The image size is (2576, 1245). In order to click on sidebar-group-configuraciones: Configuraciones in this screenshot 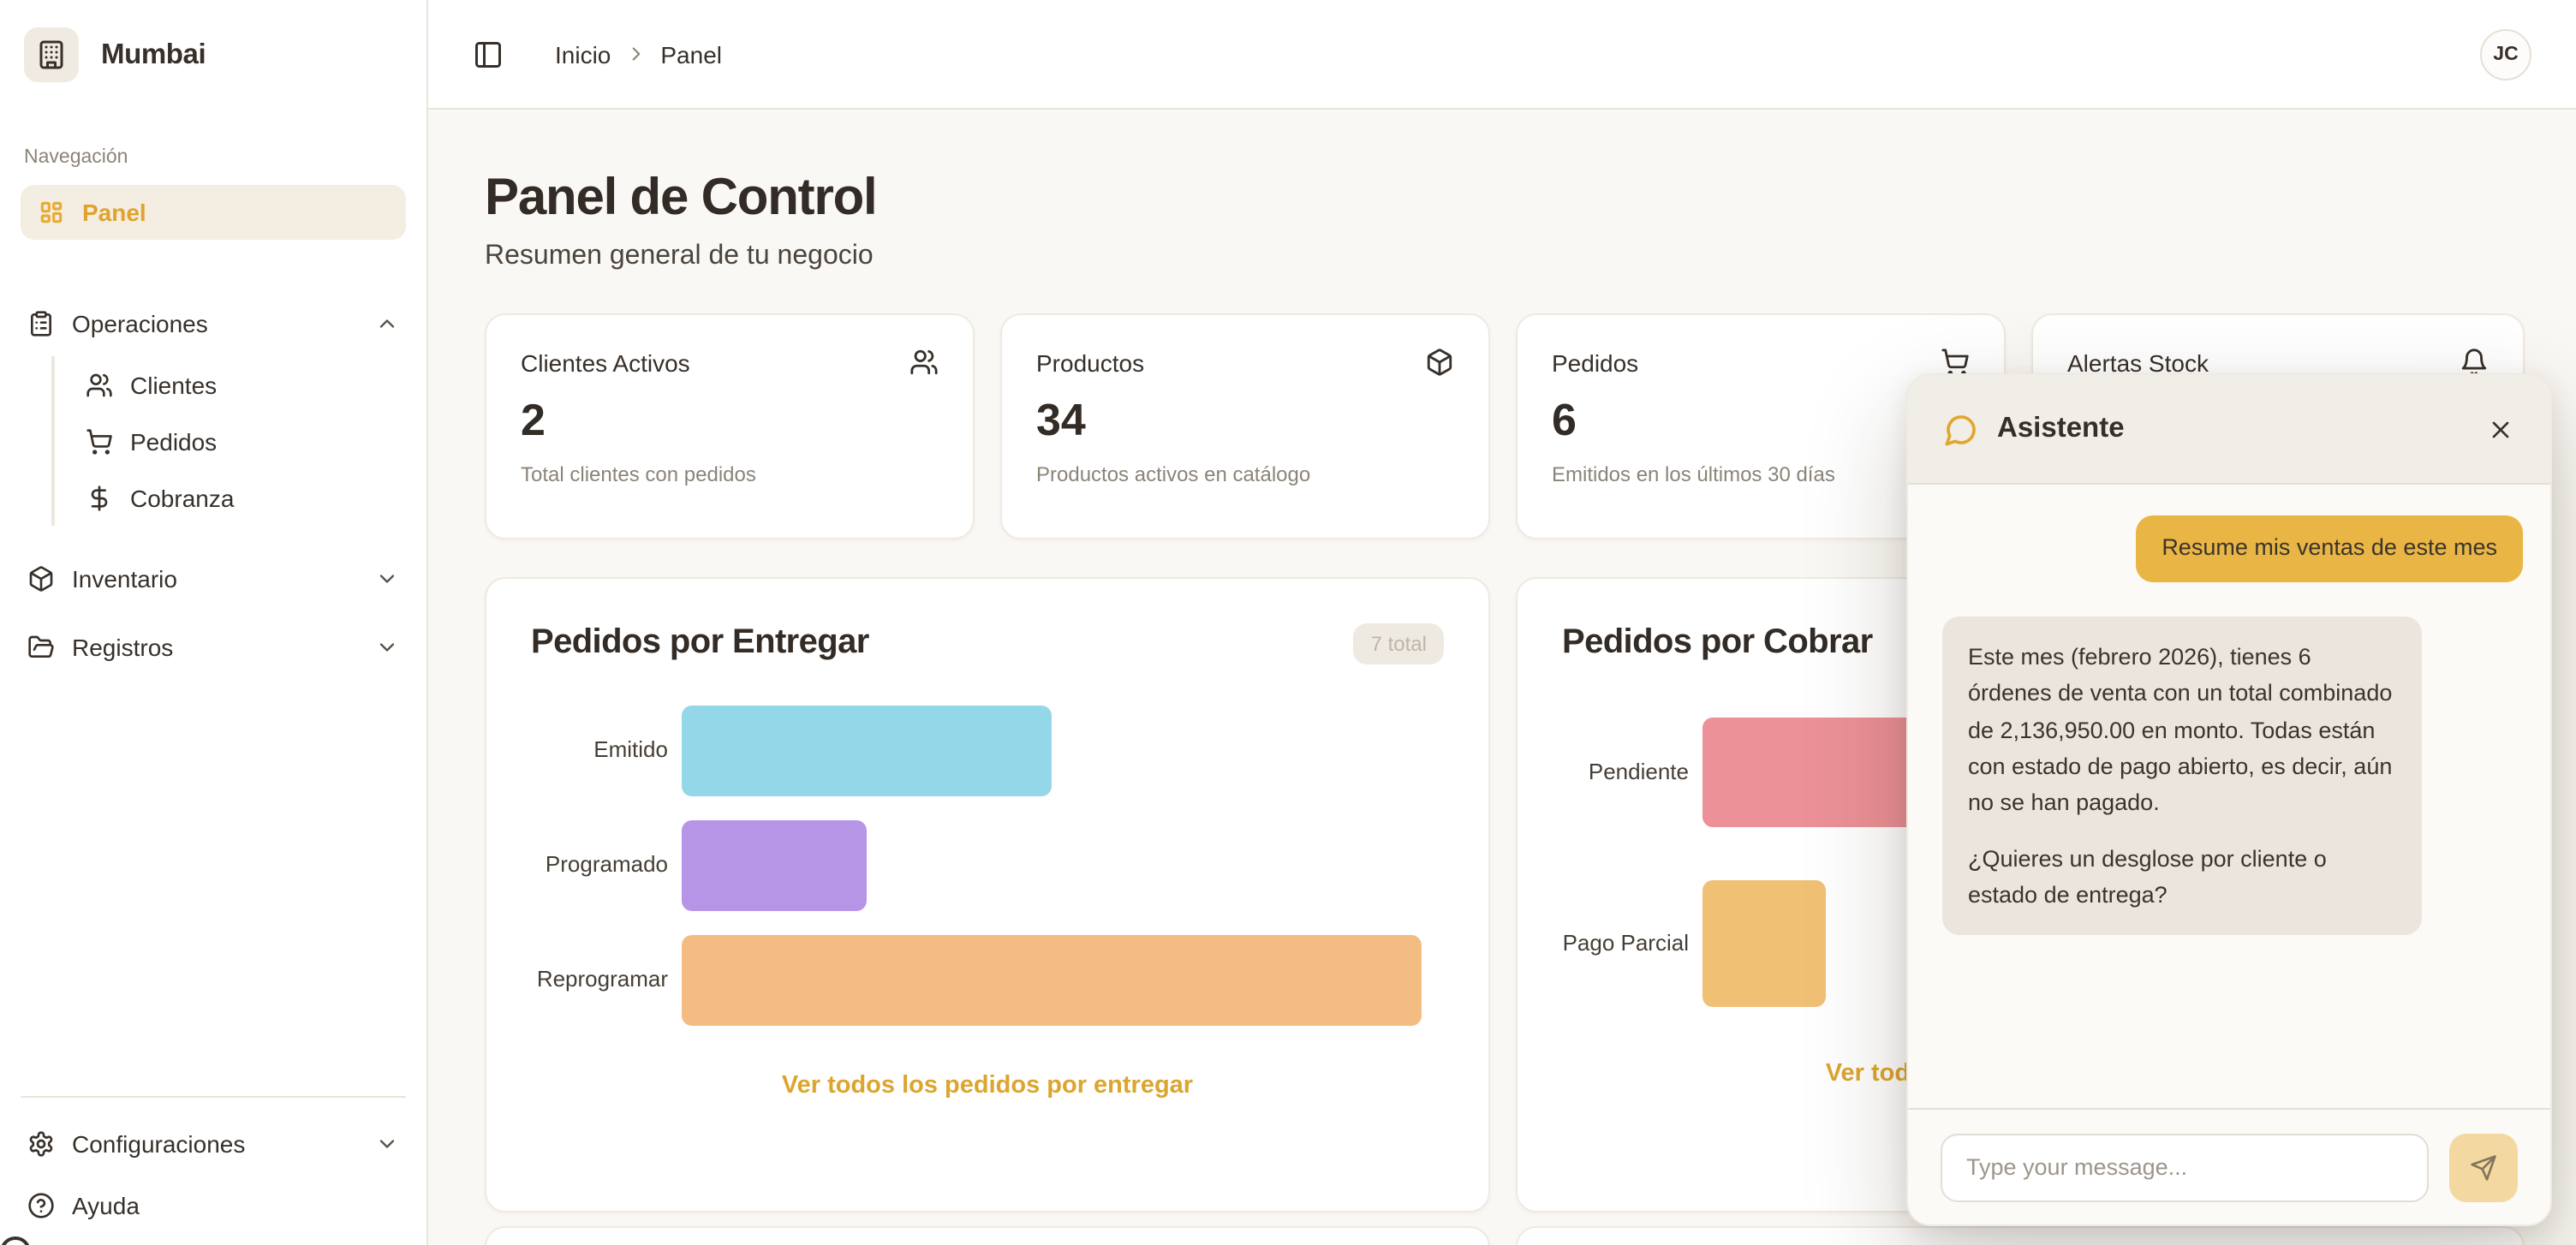, I will do `click(213, 1144)`.